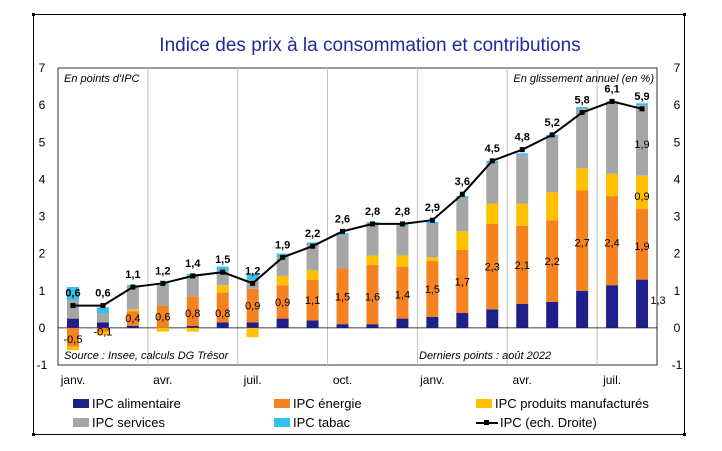 The image size is (722, 451). I want to click on bar-value-label: 2,1, so click(522, 266).